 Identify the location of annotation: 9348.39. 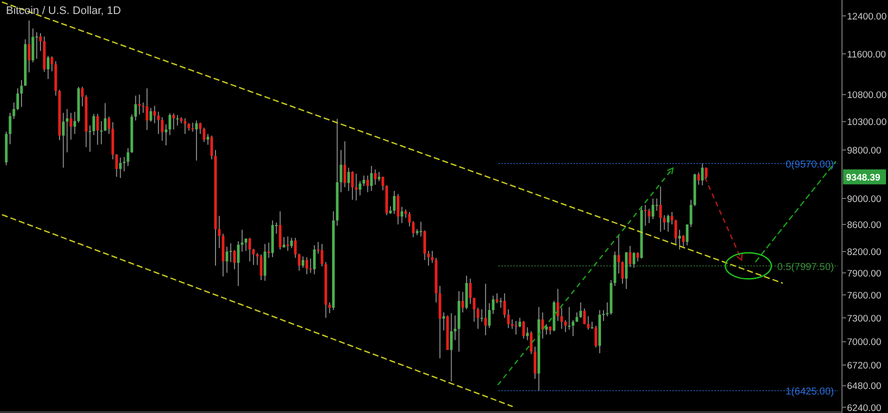
(863, 178).